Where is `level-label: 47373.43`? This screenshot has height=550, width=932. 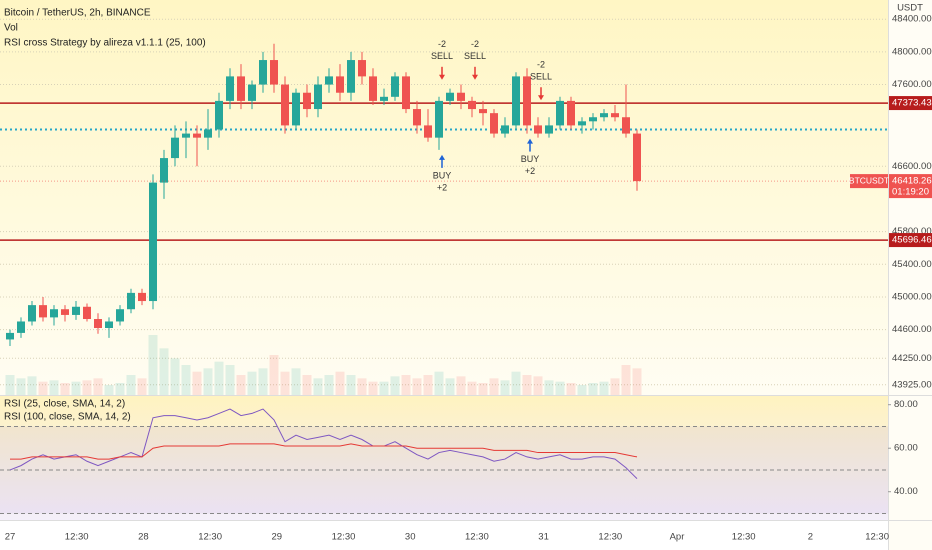
level-label: 47373.43 is located at coordinates (912, 103).